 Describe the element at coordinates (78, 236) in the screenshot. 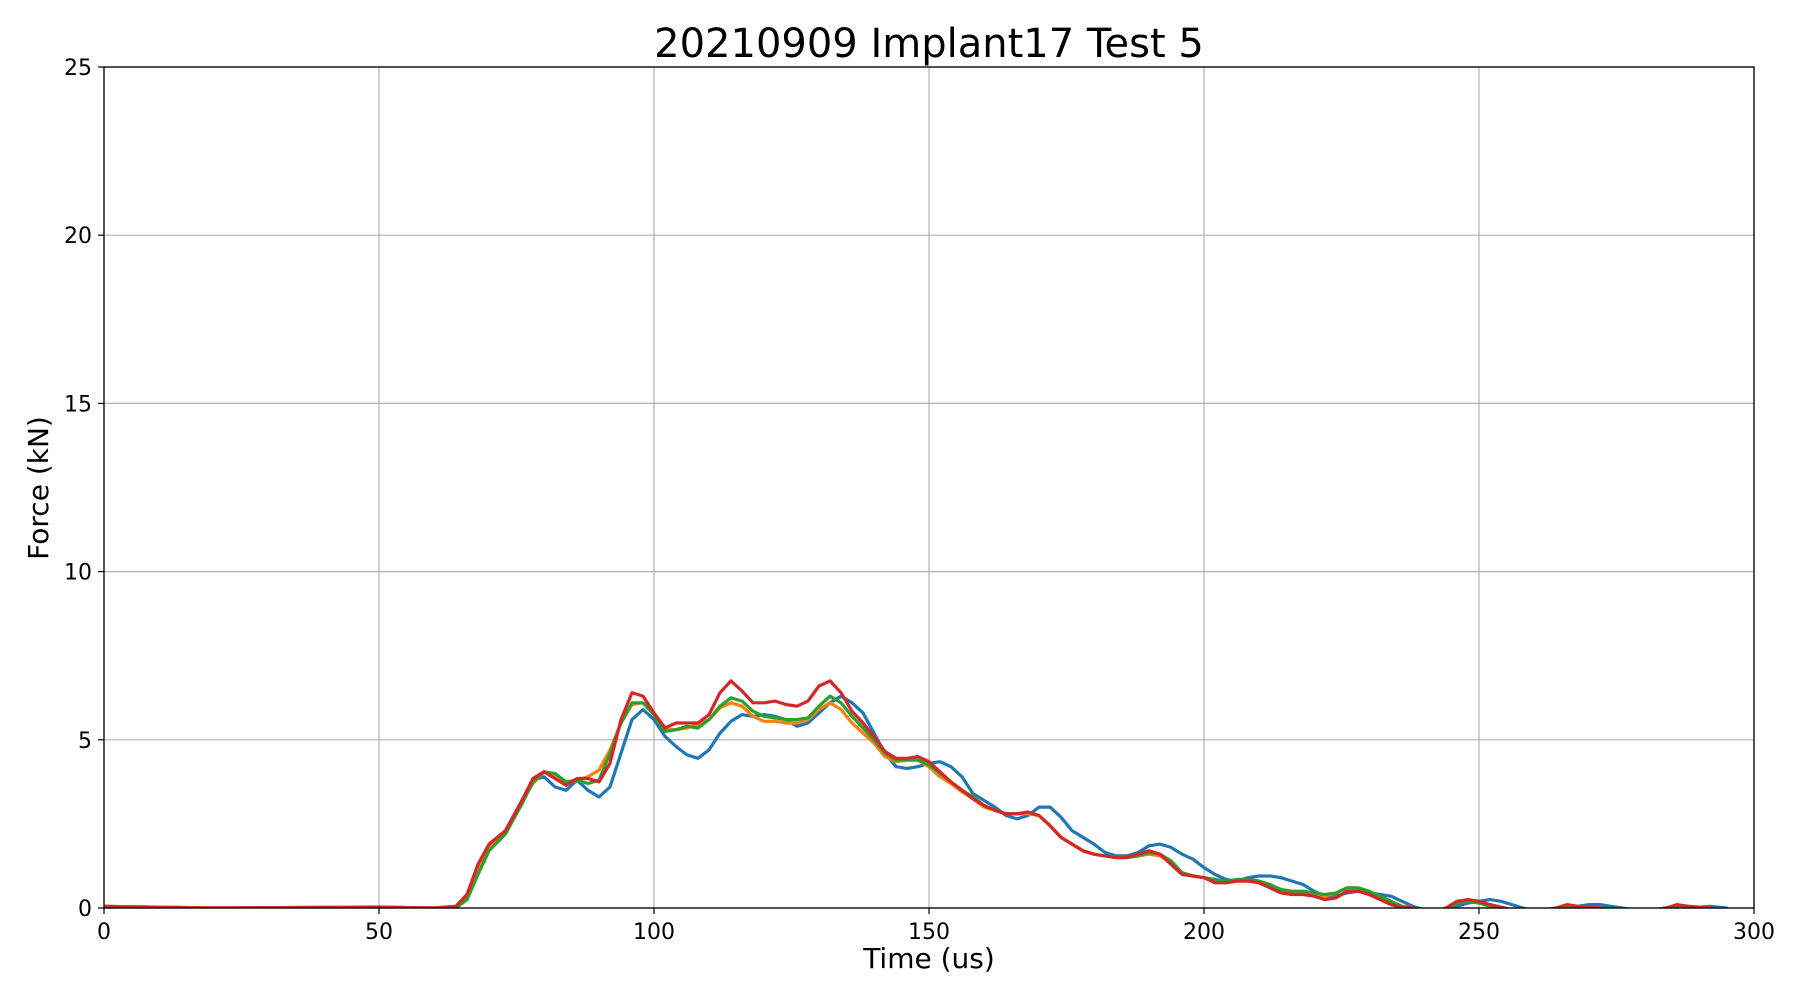

I see `y-tick-label: 20` at that location.